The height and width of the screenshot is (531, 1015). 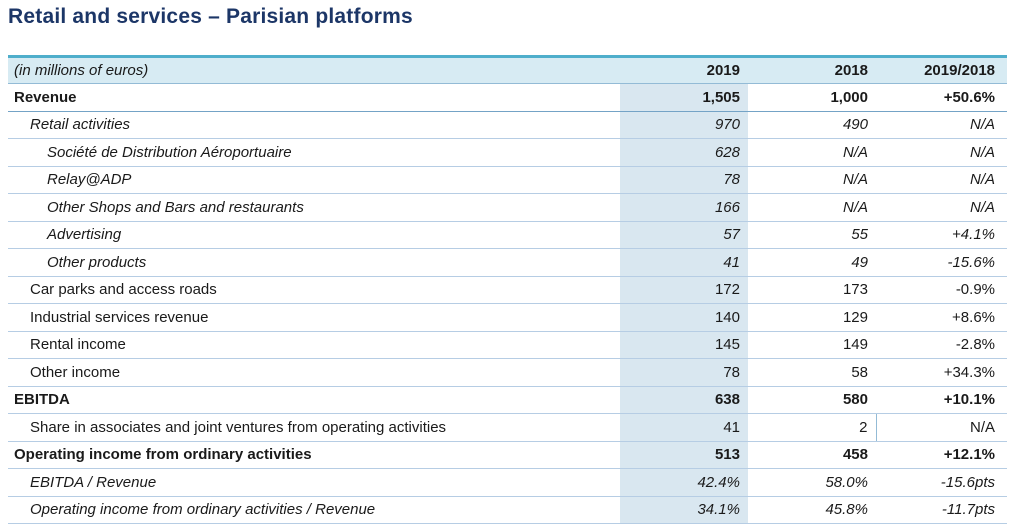 I want to click on column-header-2018: 2018, so click(x=812, y=70).